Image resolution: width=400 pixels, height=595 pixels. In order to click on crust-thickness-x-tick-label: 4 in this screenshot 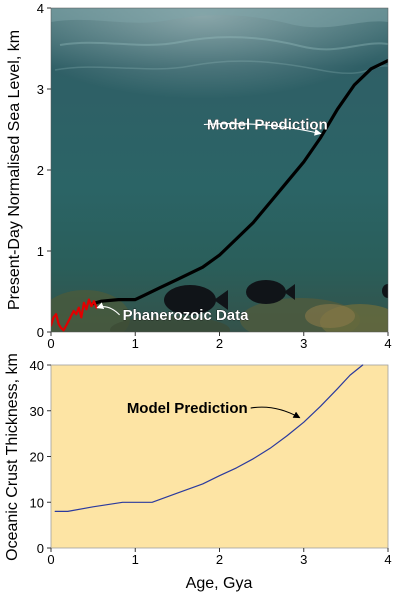, I will do `click(387, 559)`.